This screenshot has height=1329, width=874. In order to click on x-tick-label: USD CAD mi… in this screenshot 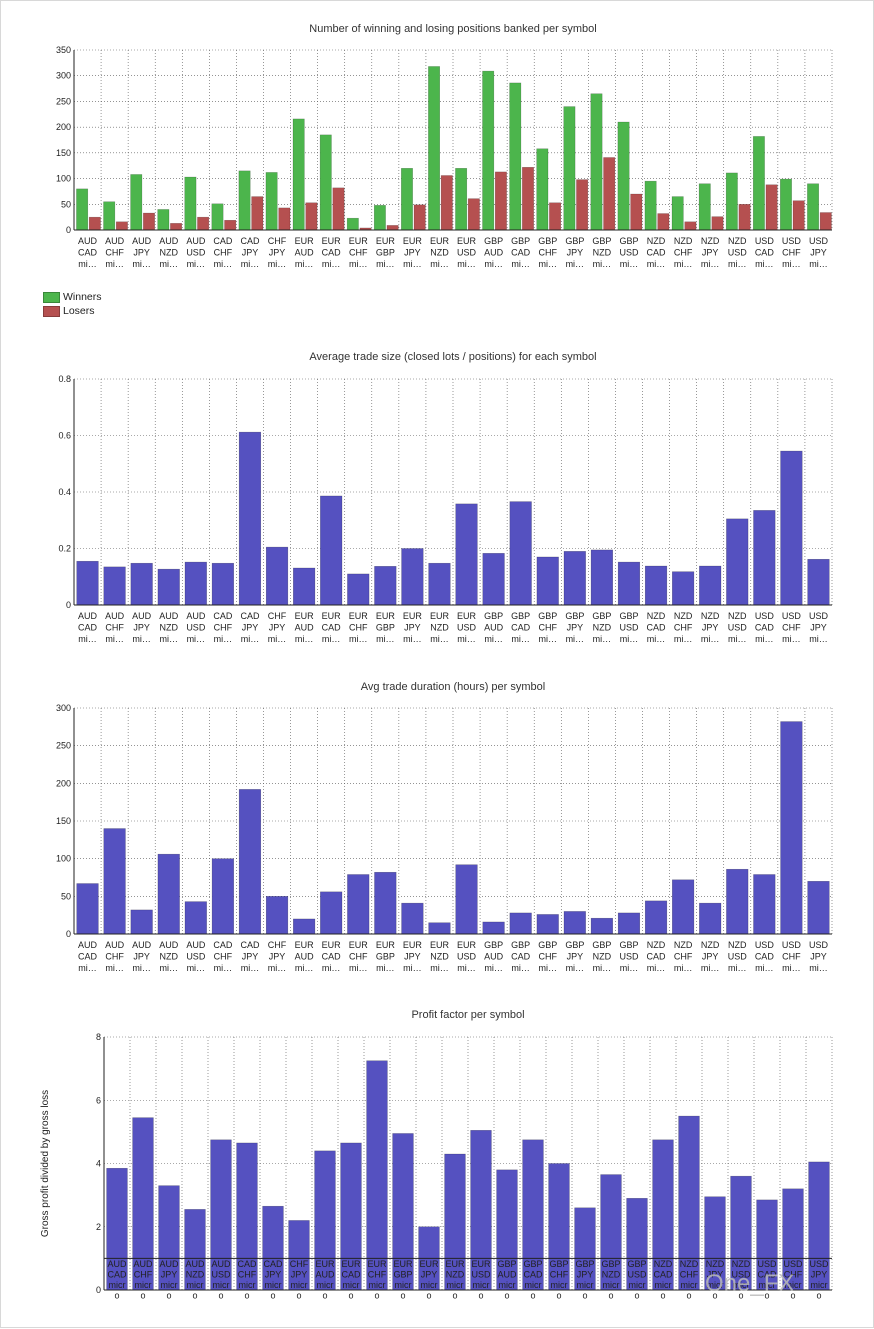, I will do `click(765, 956)`.